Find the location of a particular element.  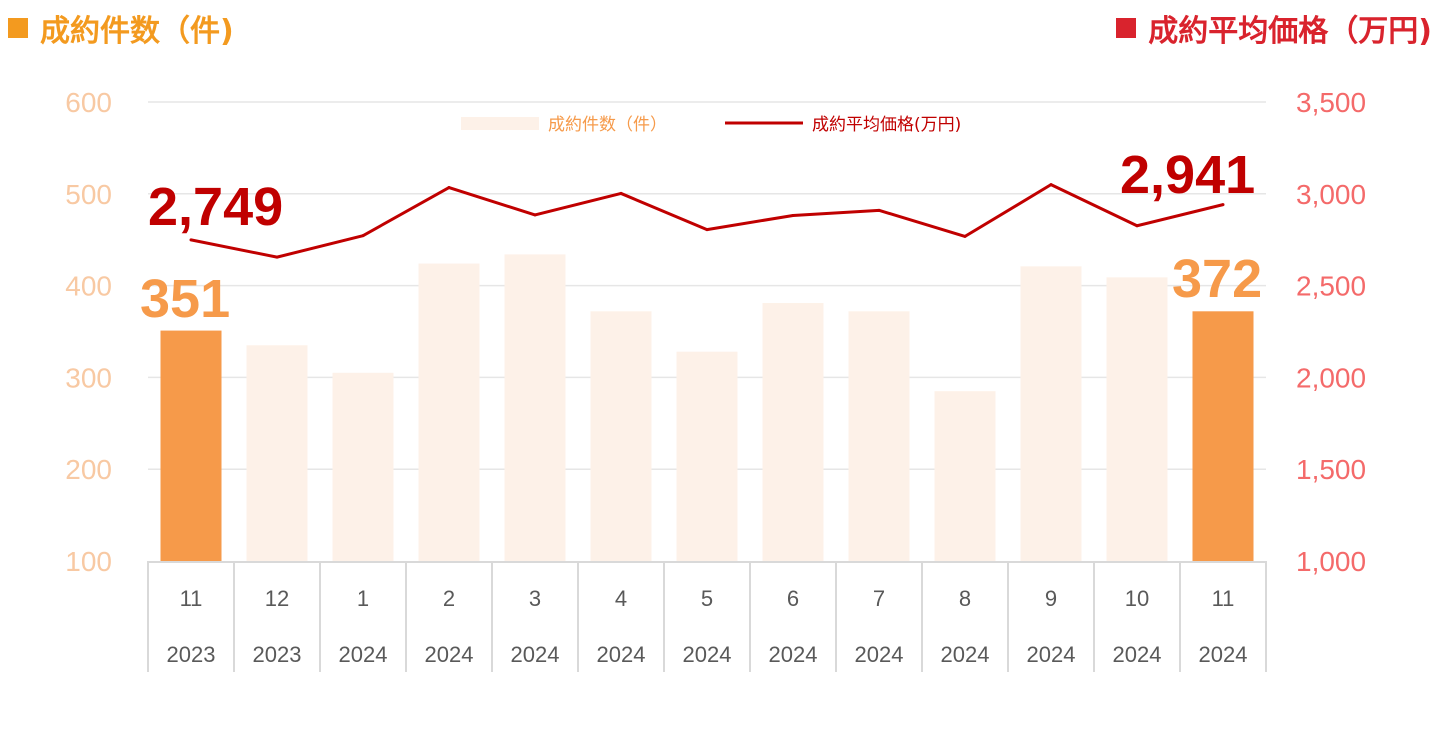

legend-bar-swatch is located at coordinates (500, 123).